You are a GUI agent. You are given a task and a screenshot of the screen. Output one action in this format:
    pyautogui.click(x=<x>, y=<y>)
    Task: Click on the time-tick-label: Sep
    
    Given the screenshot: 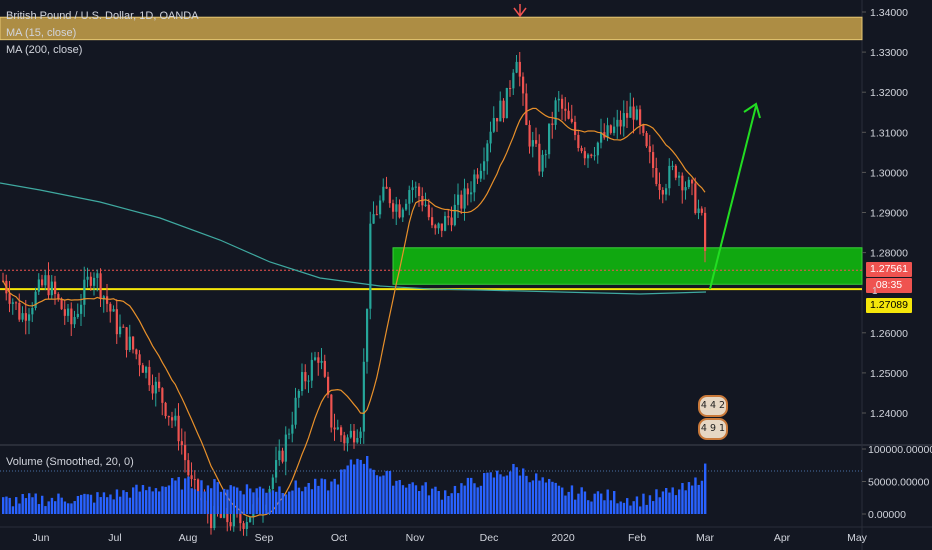 What is the action you would take?
    pyautogui.click(x=264, y=538)
    